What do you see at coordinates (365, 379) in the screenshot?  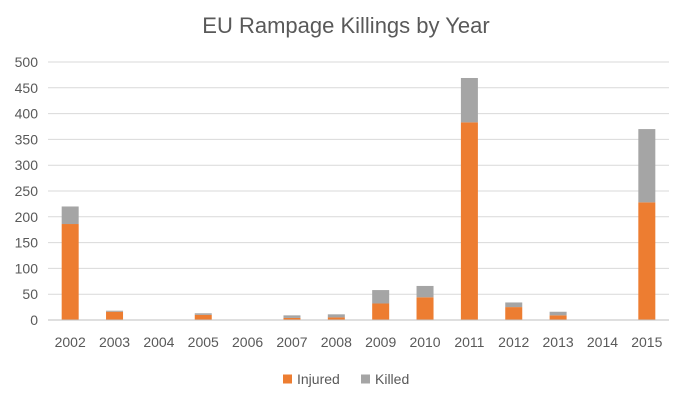 I see `legend-swatch-killed` at bounding box center [365, 379].